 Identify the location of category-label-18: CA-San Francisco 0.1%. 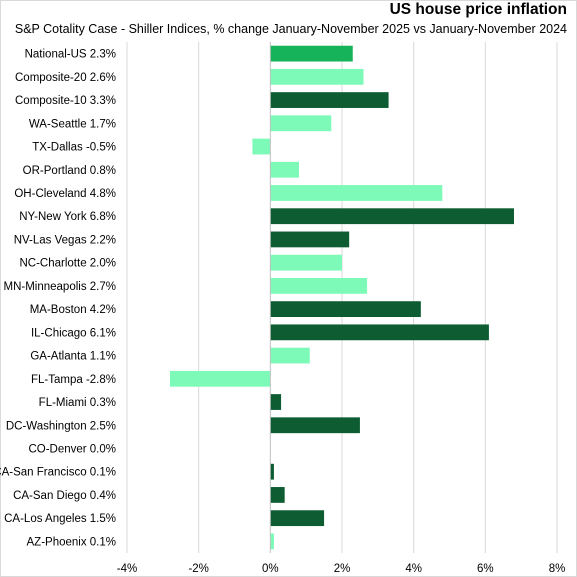
(58, 473).